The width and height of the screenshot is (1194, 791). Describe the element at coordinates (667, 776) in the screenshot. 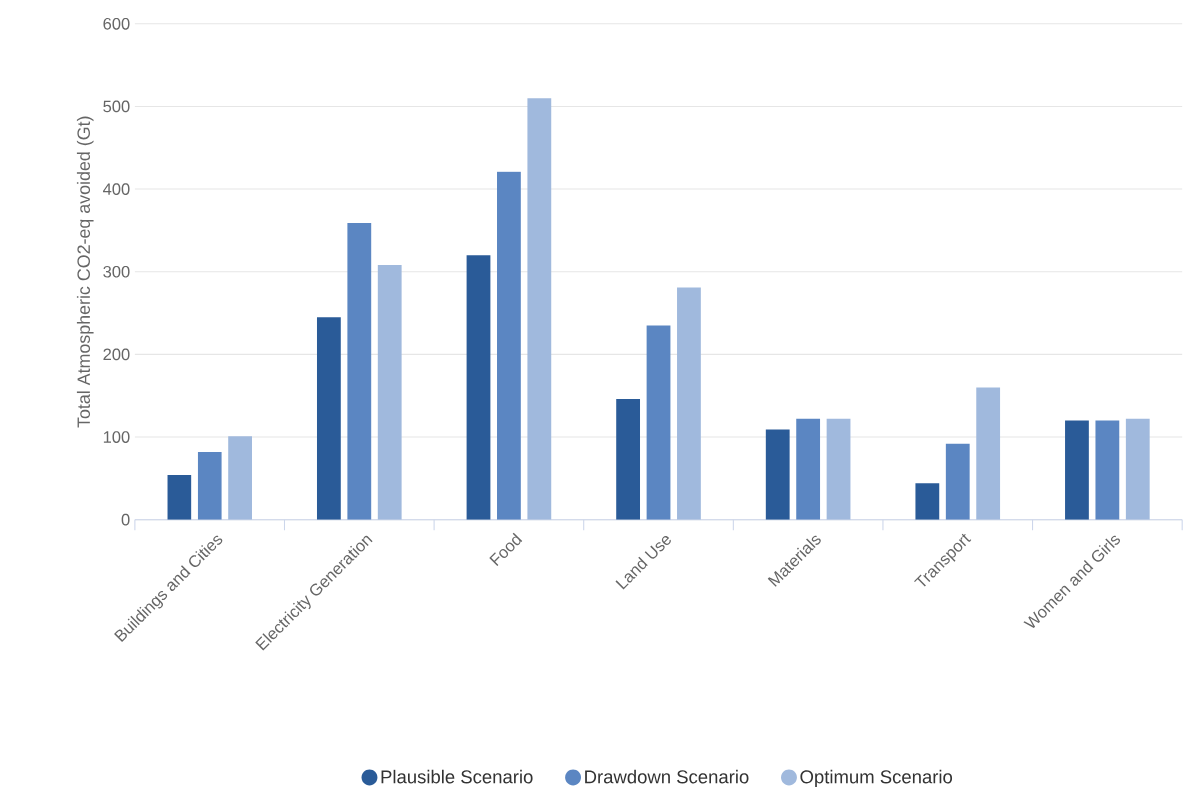

I see `legend-label: Drawdown Scenario` at that location.